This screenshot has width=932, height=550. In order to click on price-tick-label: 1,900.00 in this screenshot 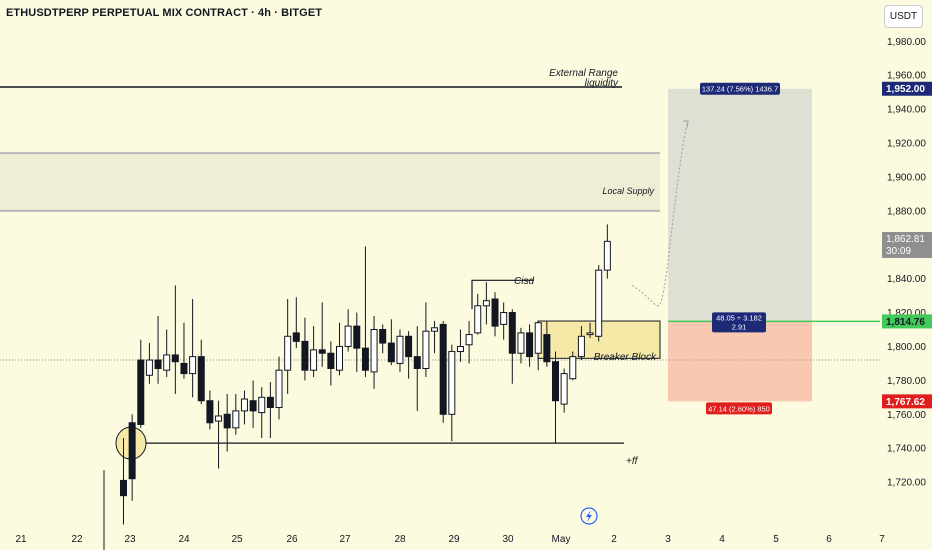, I will do `click(906, 177)`.